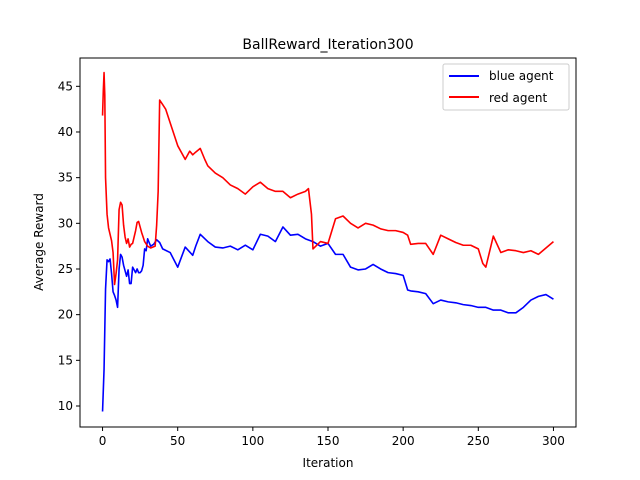 This screenshot has width=640, height=480. Describe the element at coordinates (252, 441) in the screenshot. I see `x-tick-label: 100` at that location.